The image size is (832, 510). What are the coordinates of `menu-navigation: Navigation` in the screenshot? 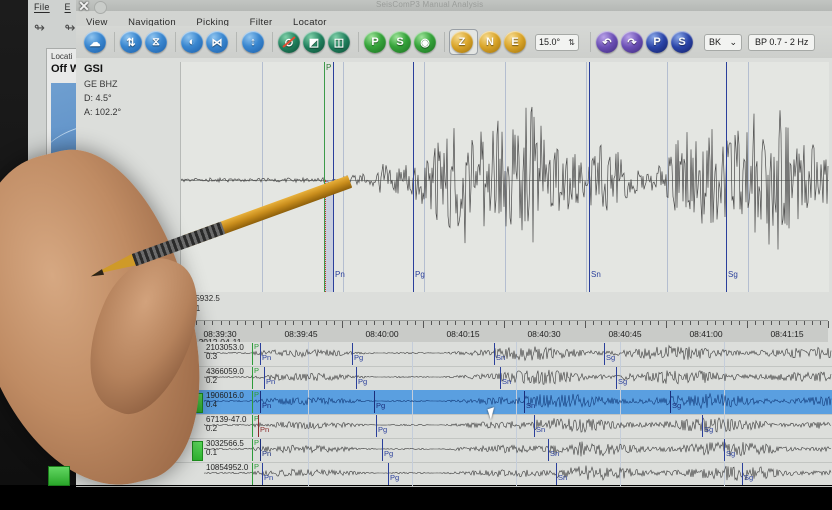 It's located at (152, 22).